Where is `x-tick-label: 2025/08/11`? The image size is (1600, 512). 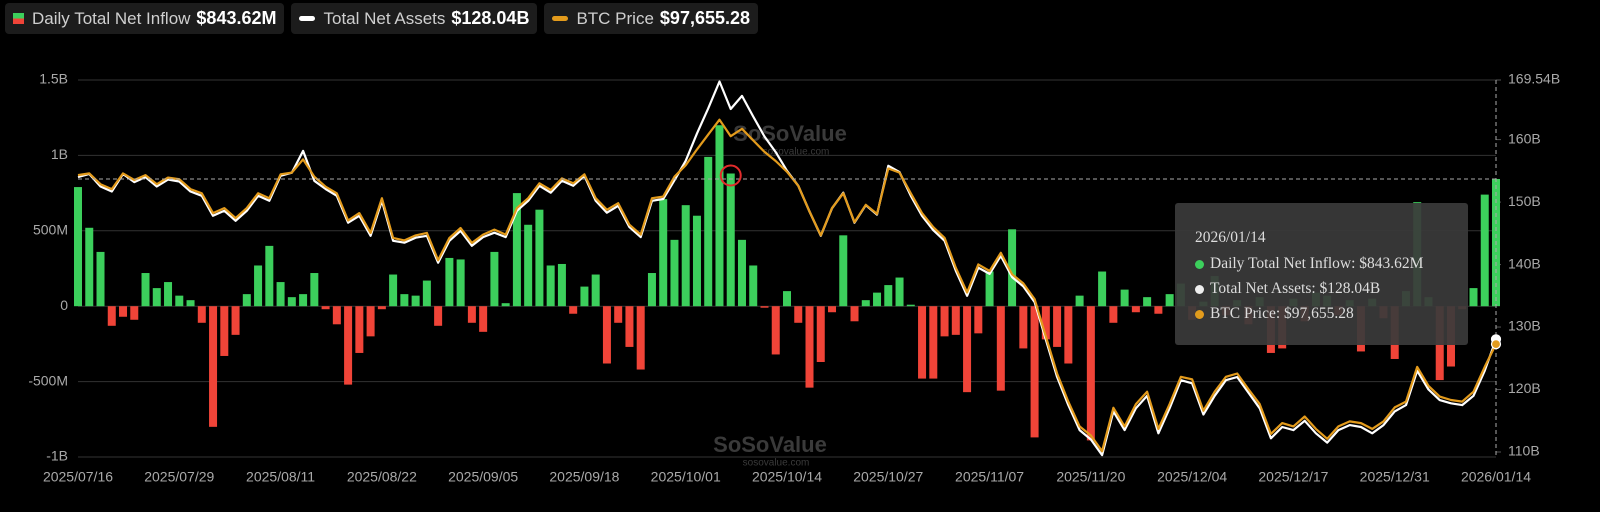 x-tick-label: 2025/08/11 is located at coordinates (280, 477).